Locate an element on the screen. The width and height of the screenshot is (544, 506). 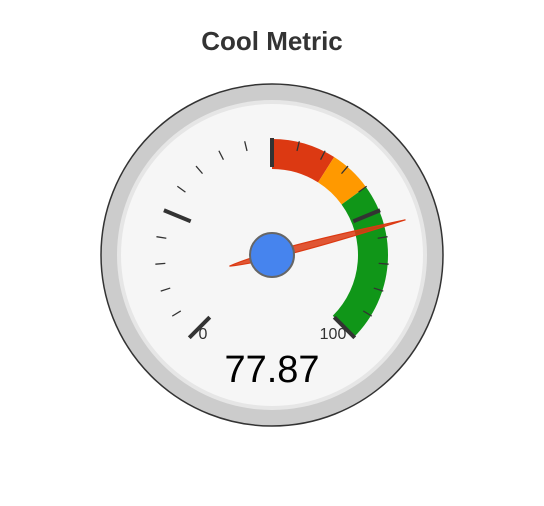
gauge-value-label: 77.87 is located at coordinates (271, 370).